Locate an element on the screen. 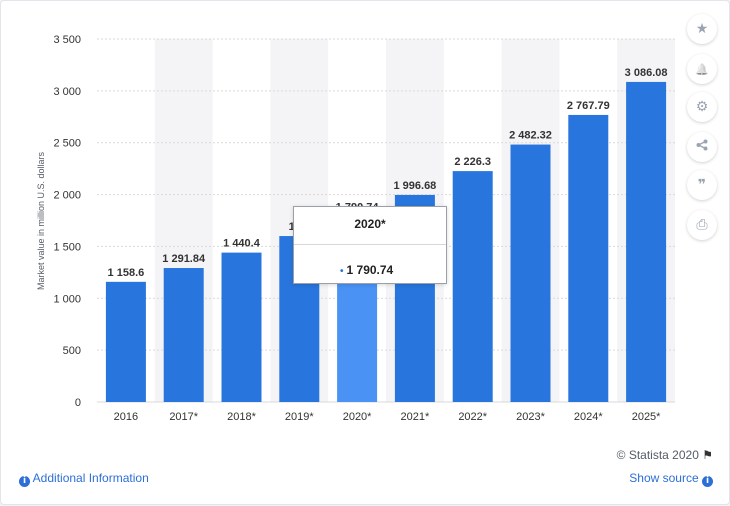 Image resolution: width=730 pixels, height=506 pixels. y-tick-label: 1 500 is located at coordinates (67, 247).